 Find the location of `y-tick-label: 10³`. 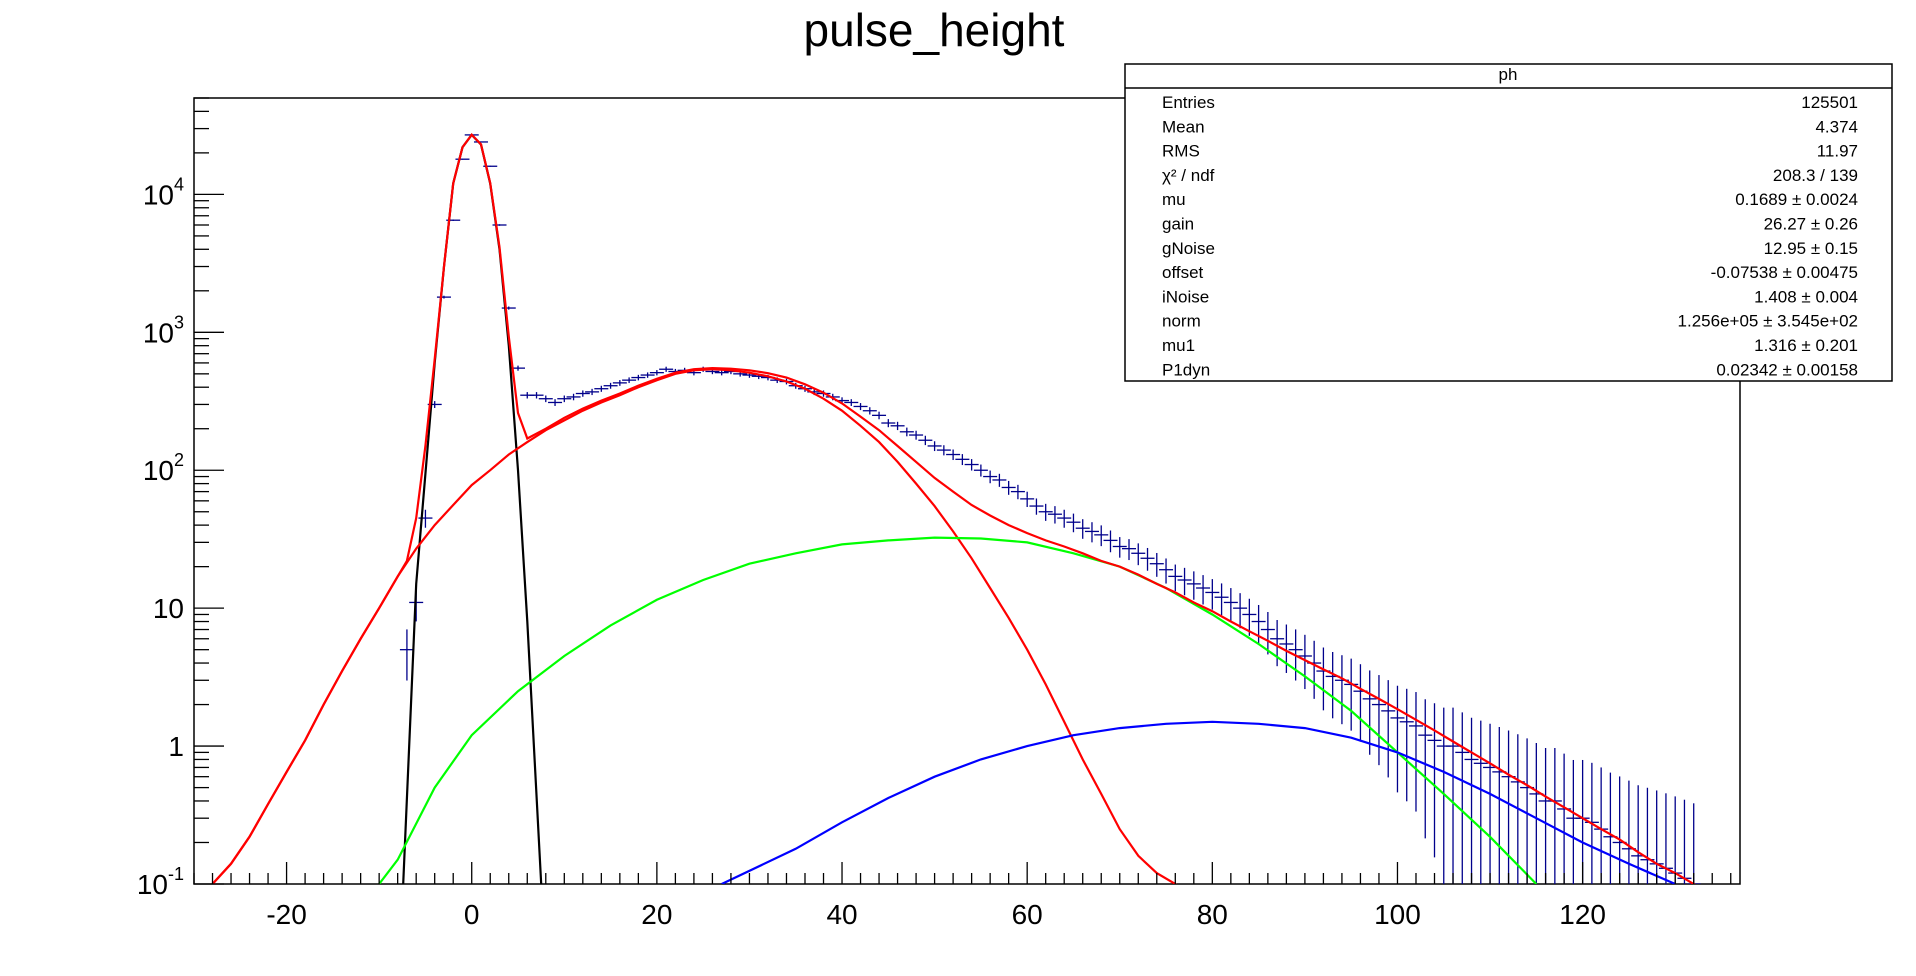

y-tick-label: 10³ is located at coordinates (163, 330).